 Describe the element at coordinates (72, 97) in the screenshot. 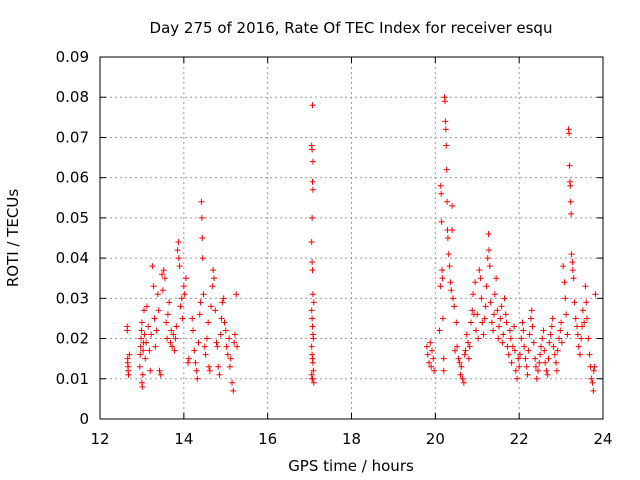

I see `y-tick-label: 0.08` at that location.